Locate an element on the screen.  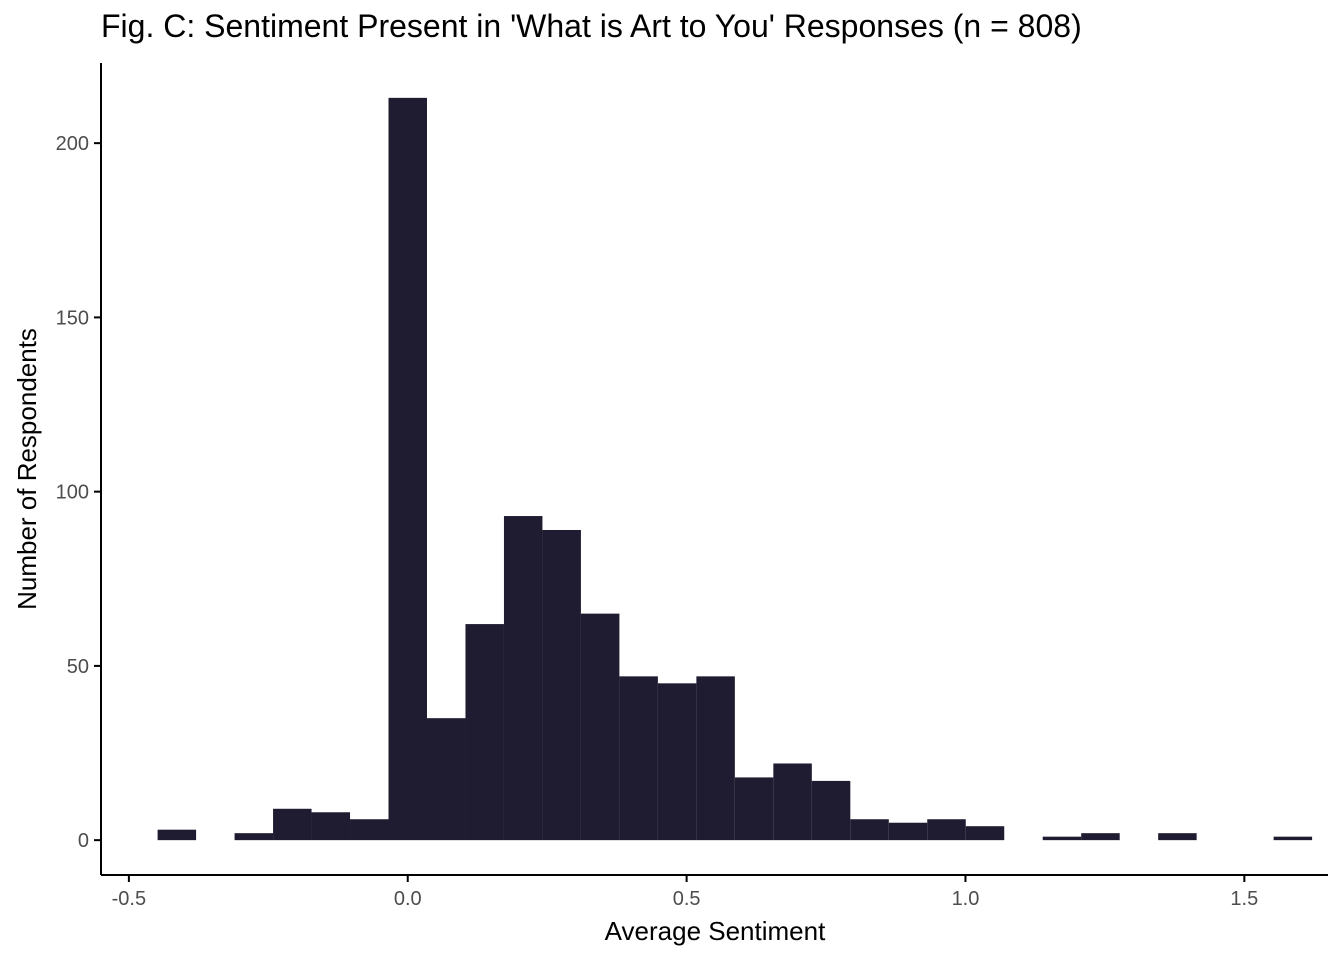
x-tick-label: 0.0 is located at coordinates (408, 899).